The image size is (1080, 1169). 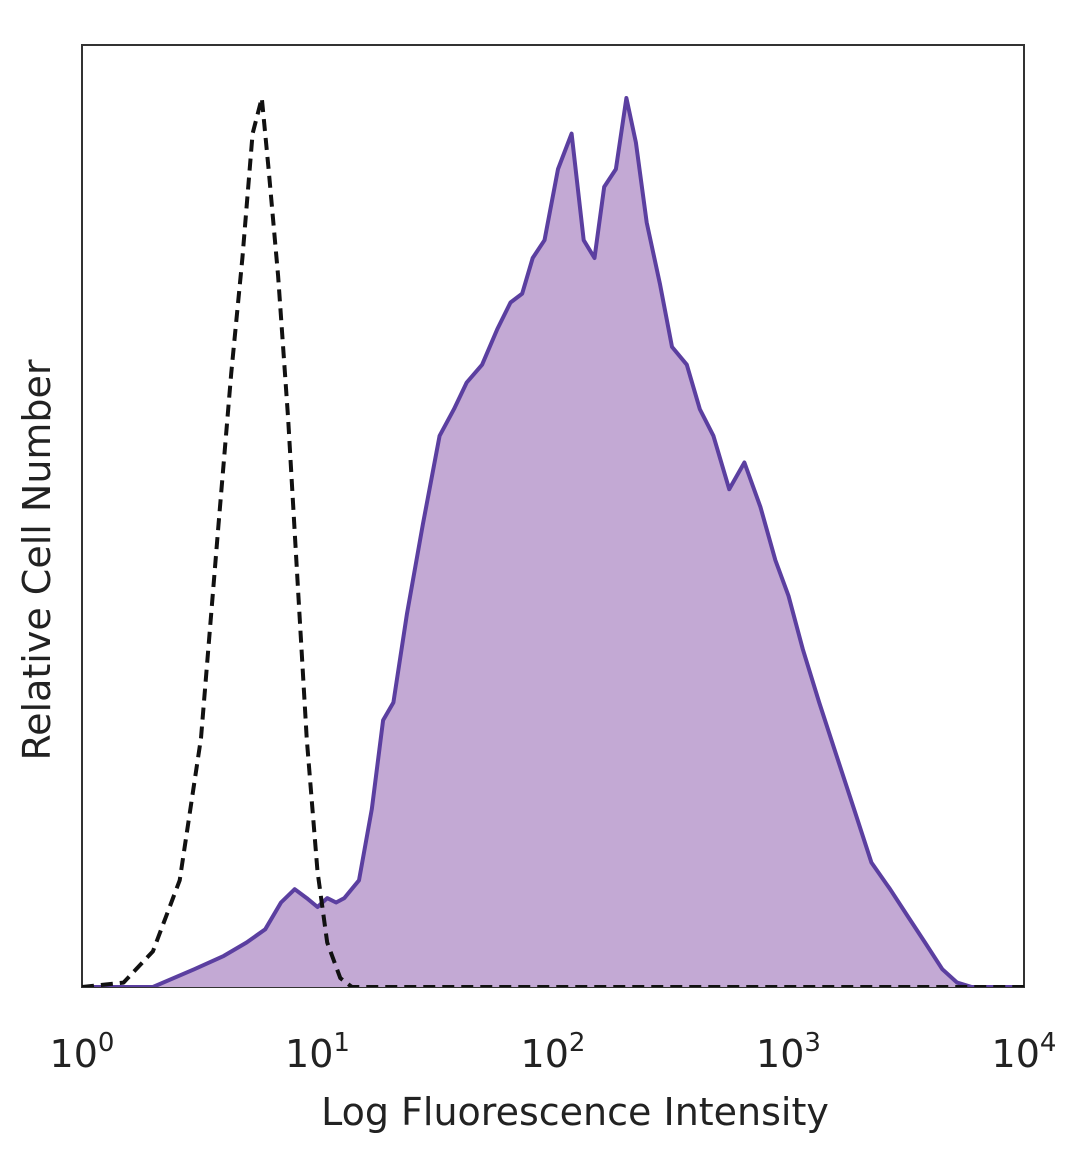 I want to click on x-tick-label: 10⁴, so click(x=1024, y=1052).